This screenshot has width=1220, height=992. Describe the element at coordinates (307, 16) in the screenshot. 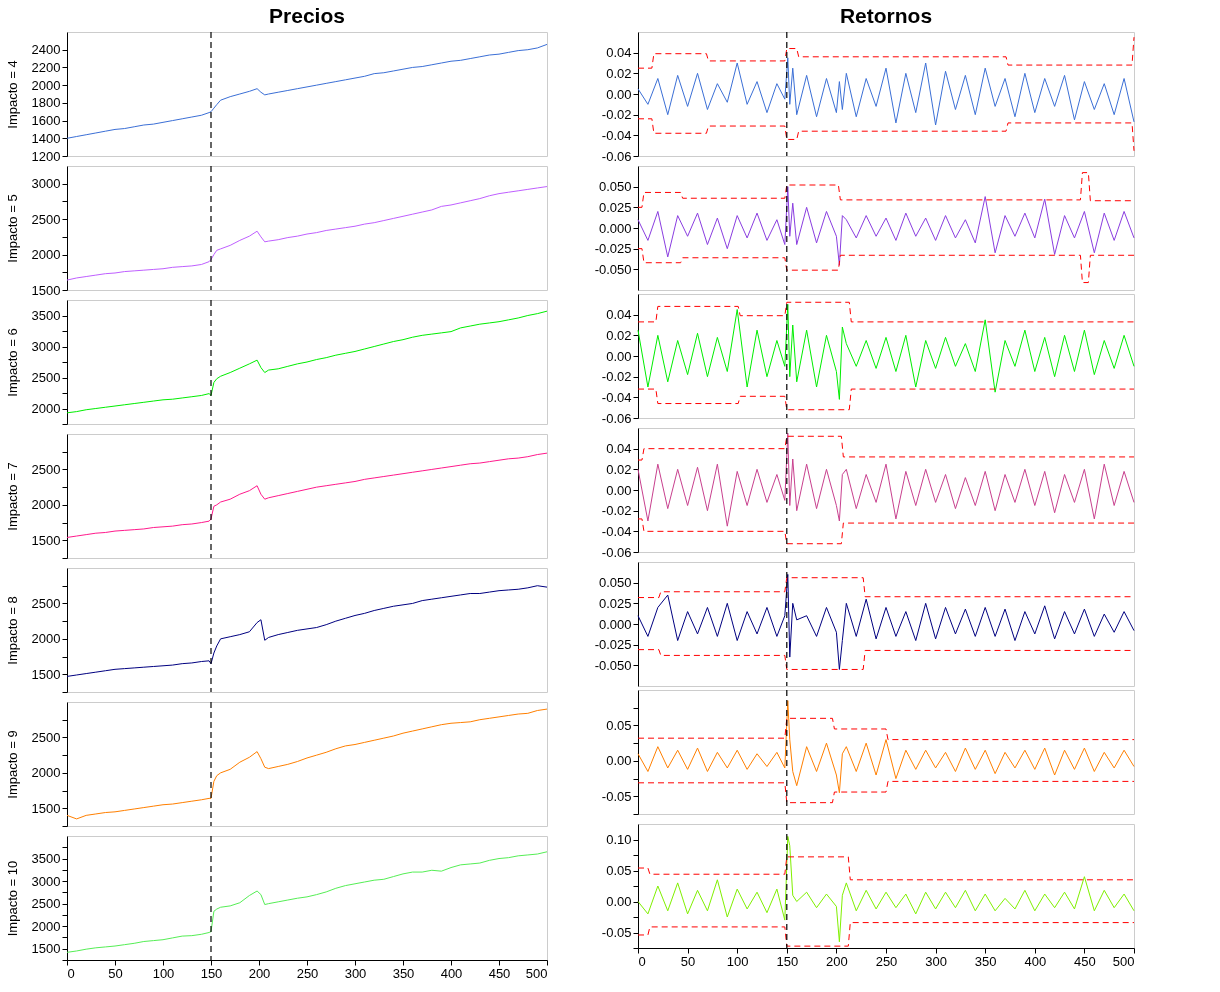

I see `chart-title: Precios` at that location.